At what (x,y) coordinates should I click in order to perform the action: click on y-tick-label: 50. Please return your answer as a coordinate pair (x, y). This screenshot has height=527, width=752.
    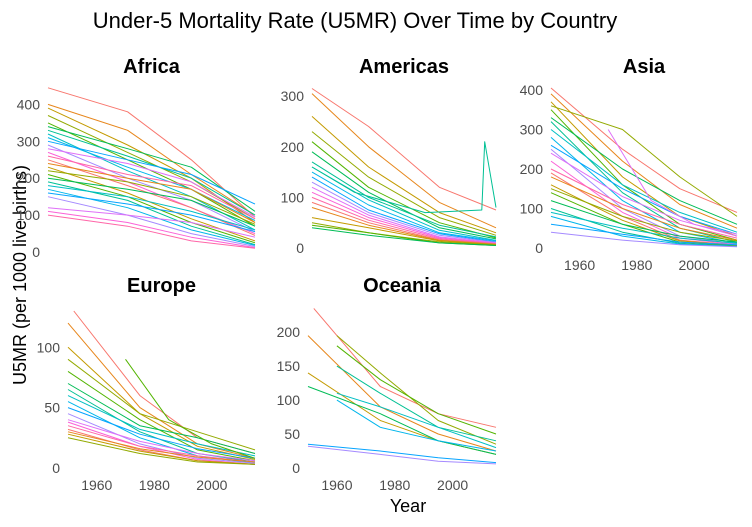
    Looking at the image, I should click on (292, 434).